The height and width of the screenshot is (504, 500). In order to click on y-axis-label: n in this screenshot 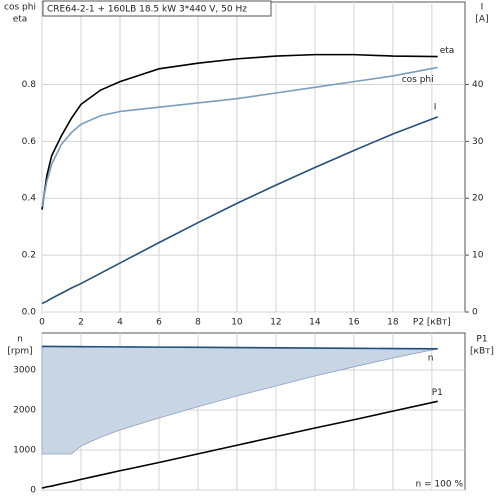, I will do `click(20, 340)`.